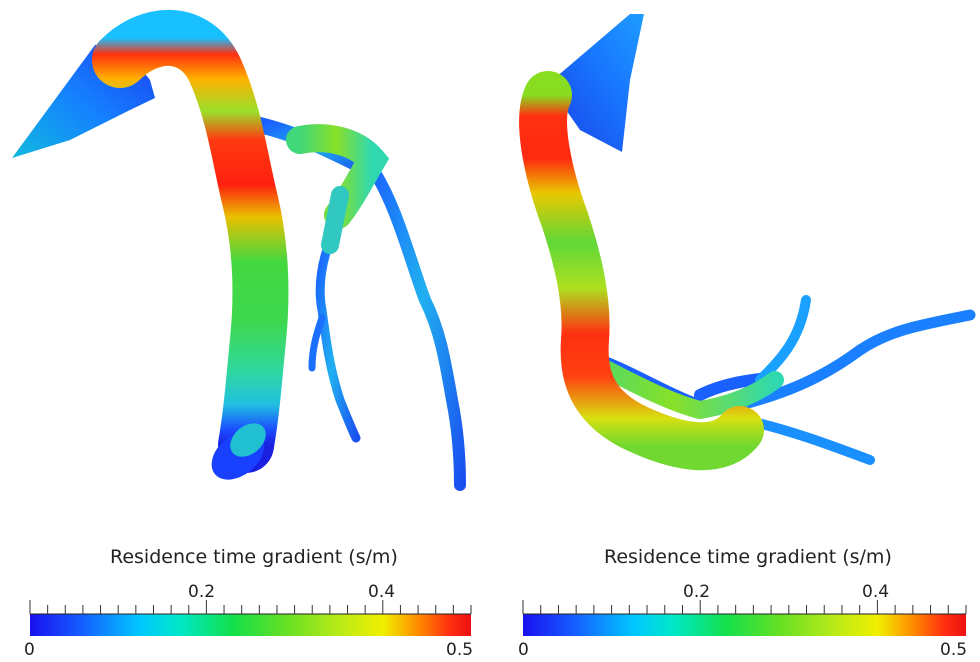 This screenshot has width=980, height=662. I want to click on right-colorbar-ticks, so click(744, 607).